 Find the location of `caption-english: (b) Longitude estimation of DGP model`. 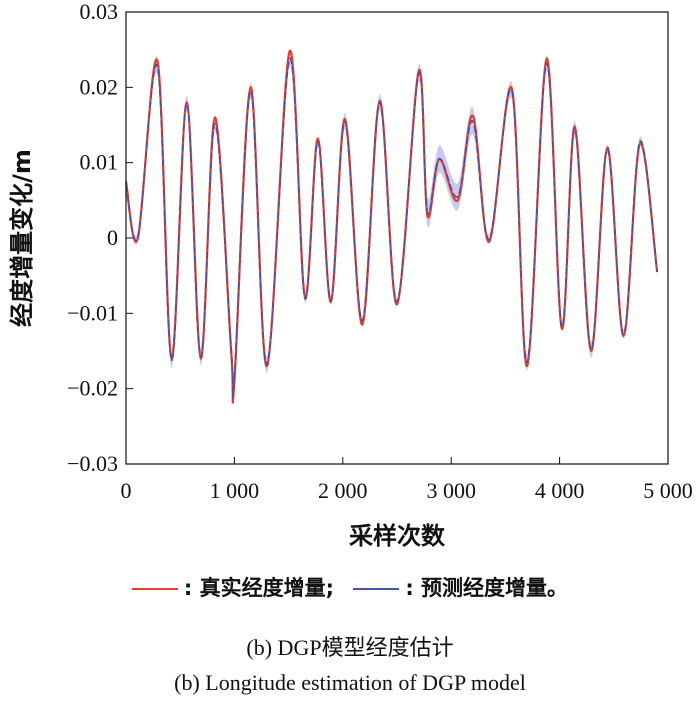

caption-english: (b) Longitude estimation of DGP model is located at coordinates (350, 682).